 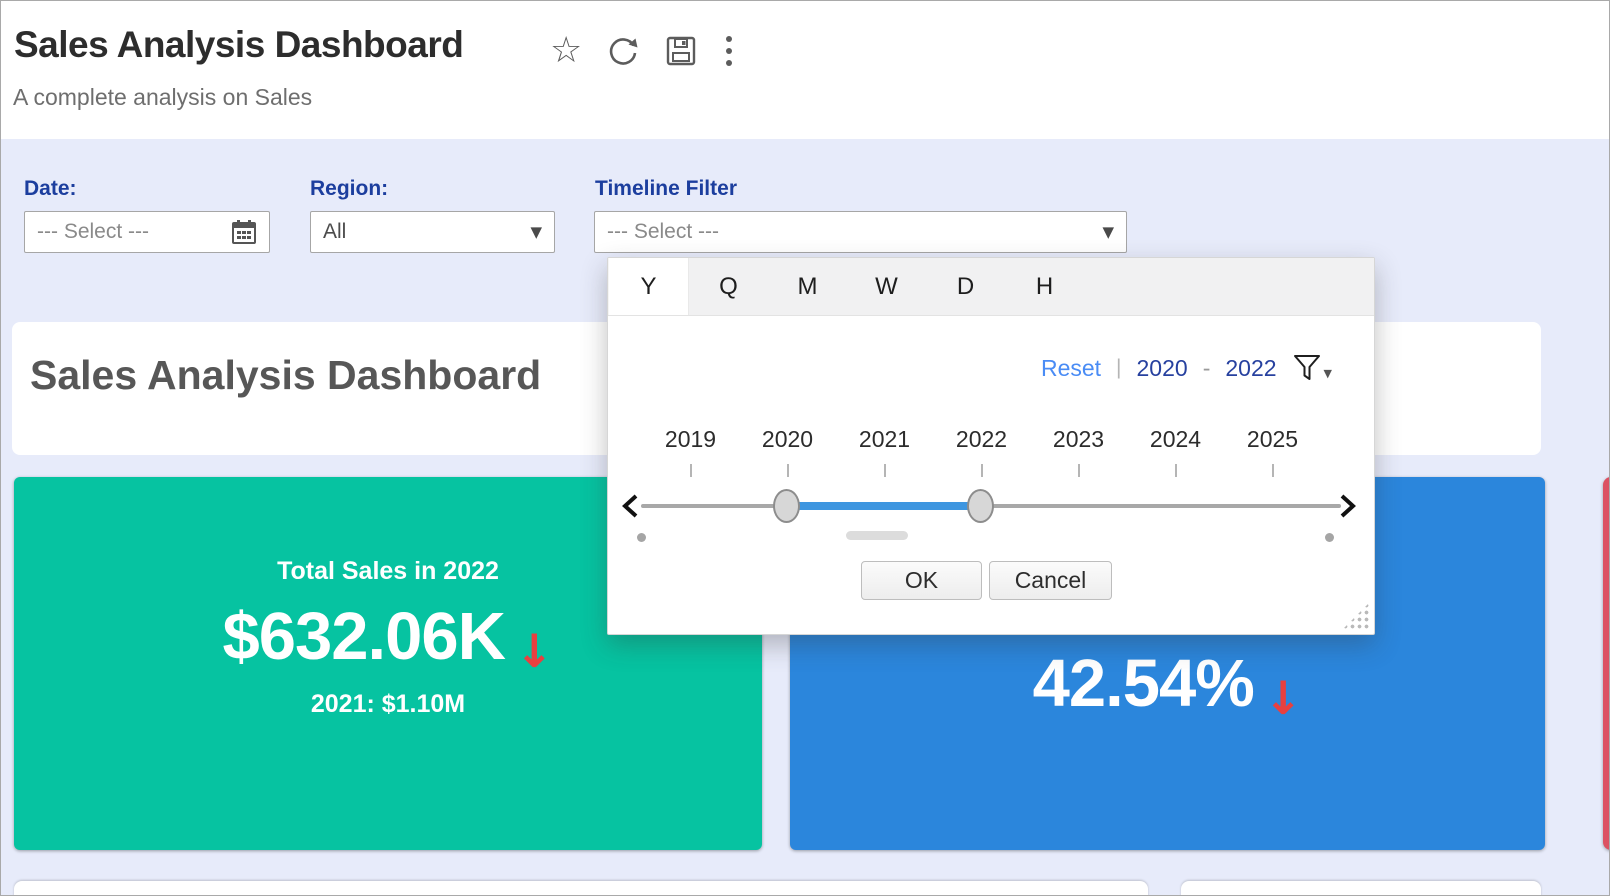 I want to click on timeline-granularity-tabs: Y Q M W D H, so click(x=991, y=287).